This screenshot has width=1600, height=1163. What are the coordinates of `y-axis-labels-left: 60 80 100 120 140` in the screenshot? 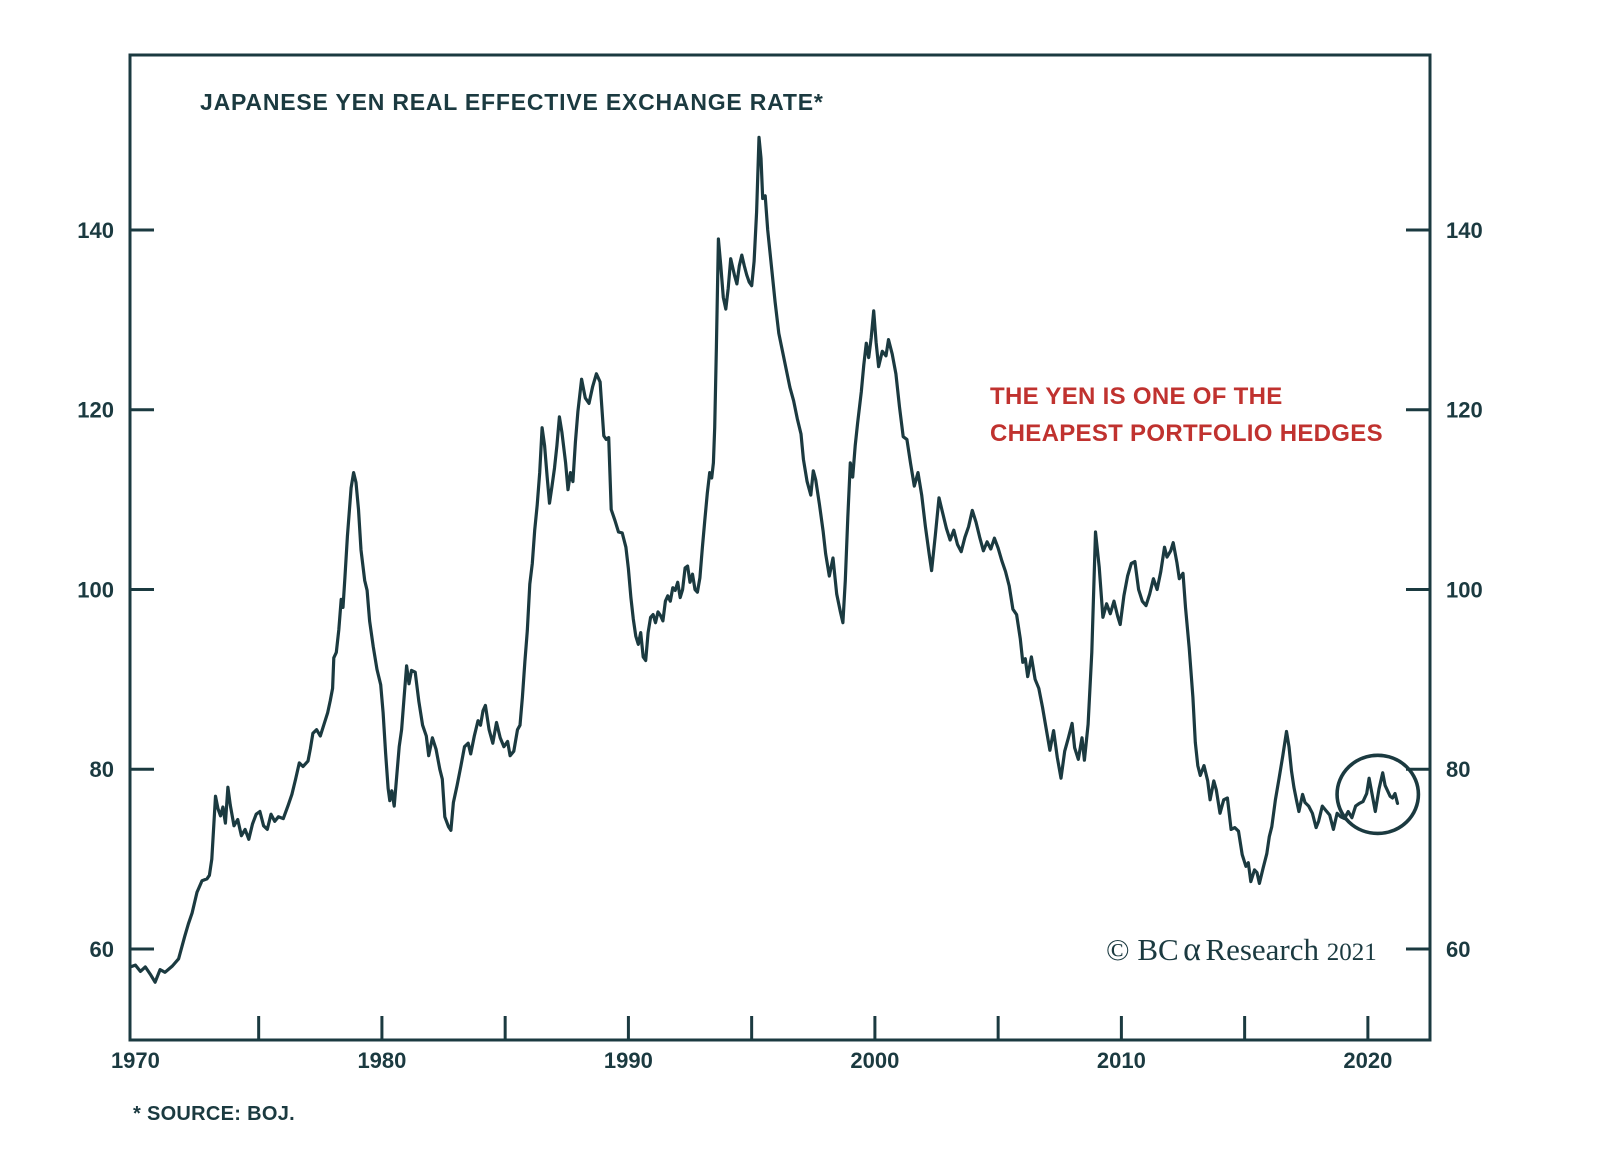 It's located at (95, 590).